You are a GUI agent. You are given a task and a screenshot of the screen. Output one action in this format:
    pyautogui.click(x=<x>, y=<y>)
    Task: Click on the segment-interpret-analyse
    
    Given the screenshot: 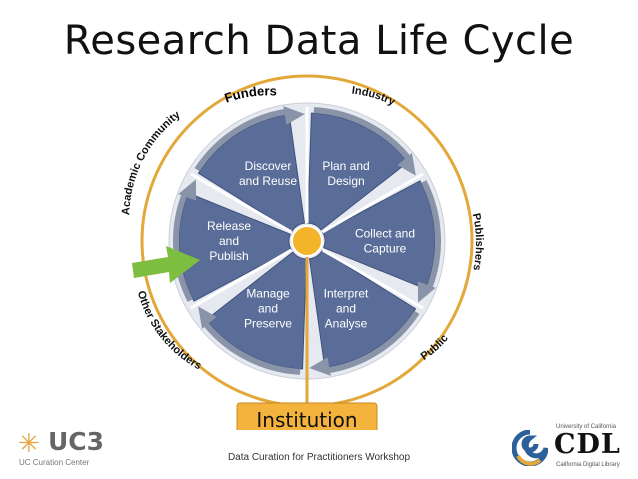 What is the action you would take?
    pyautogui.click(x=362, y=309)
    